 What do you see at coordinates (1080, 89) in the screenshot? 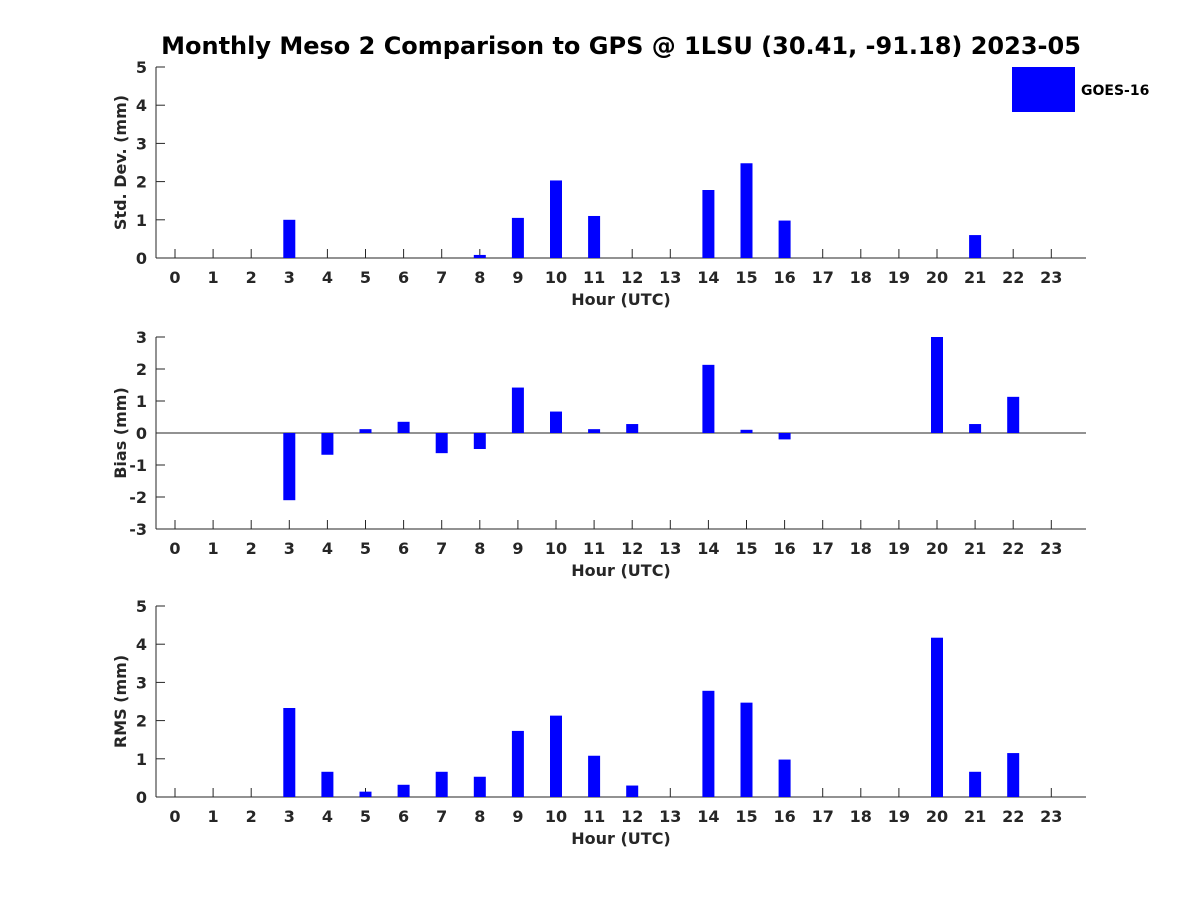
I see `legend: GOES-16` at bounding box center [1080, 89].